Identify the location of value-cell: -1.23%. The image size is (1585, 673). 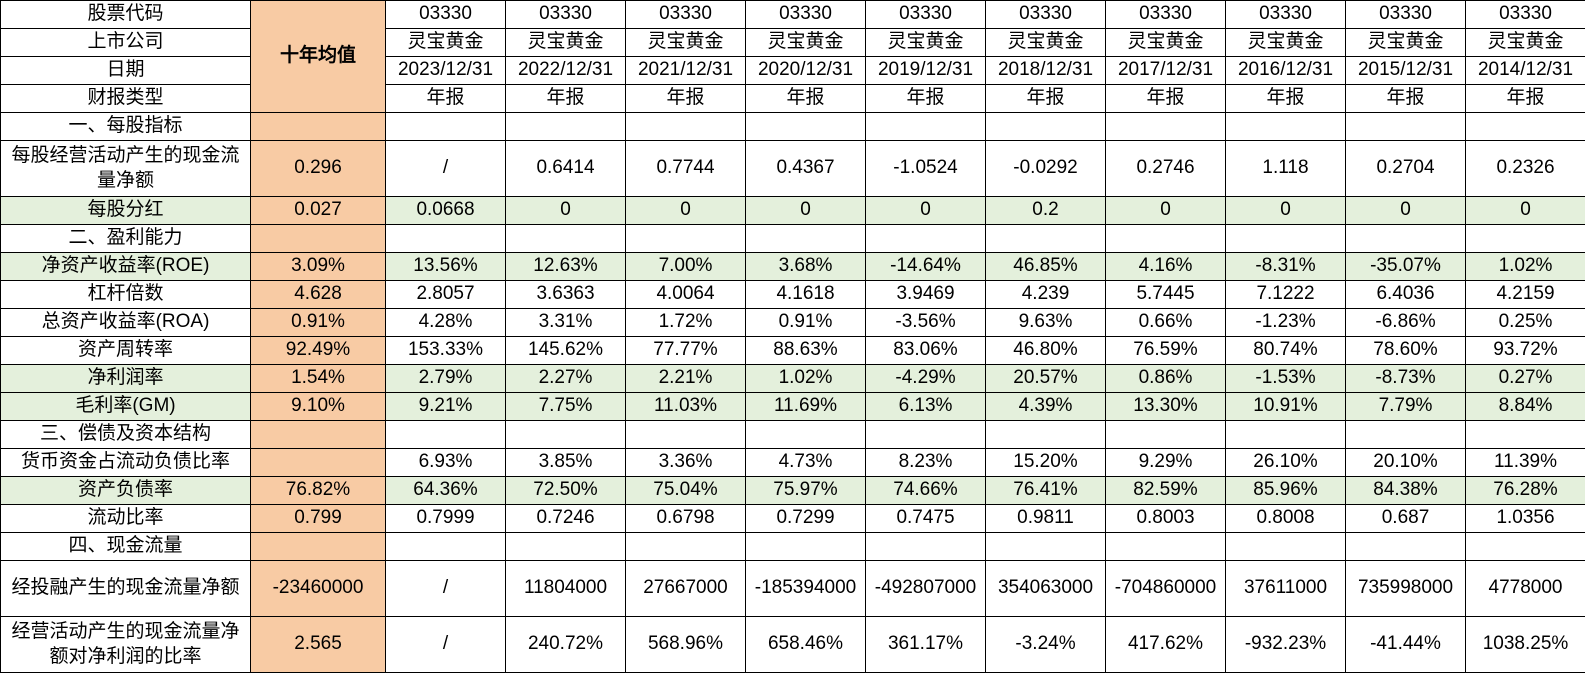
(1285, 322).